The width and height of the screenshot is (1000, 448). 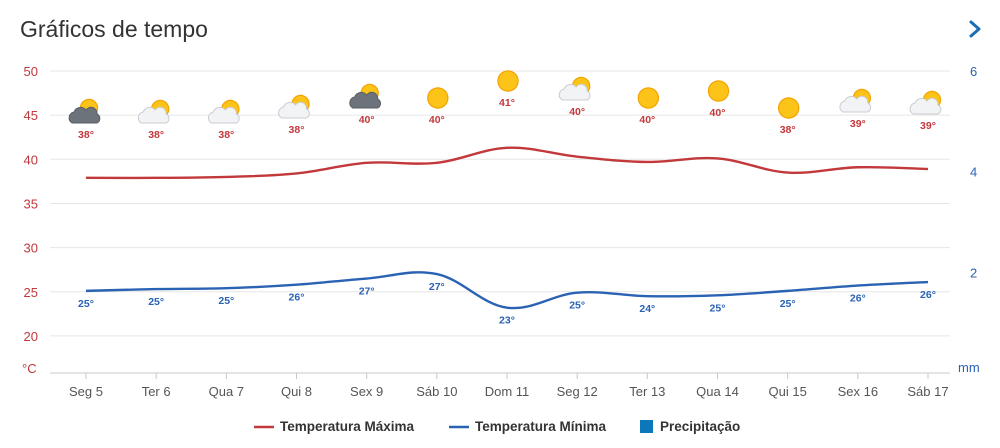 I want to click on series-line-min, so click(x=507, y=290).